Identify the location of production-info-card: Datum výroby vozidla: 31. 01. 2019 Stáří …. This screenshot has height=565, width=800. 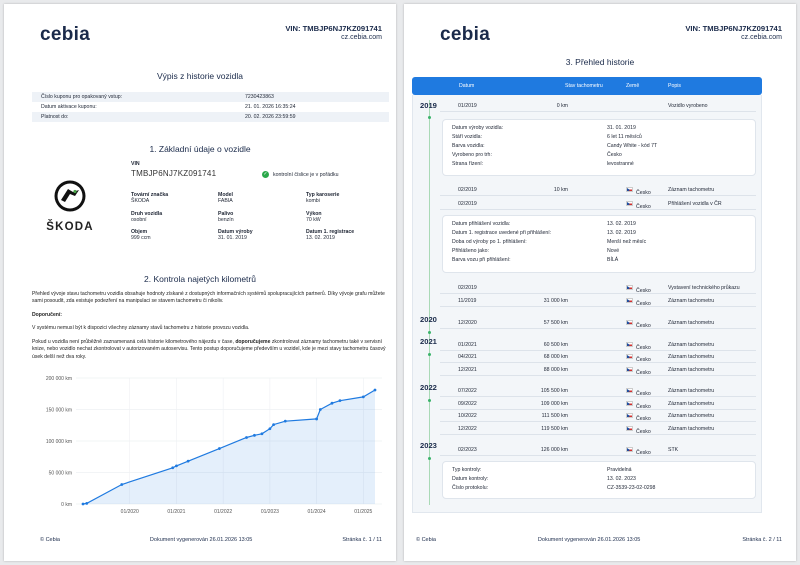
(599, 147).